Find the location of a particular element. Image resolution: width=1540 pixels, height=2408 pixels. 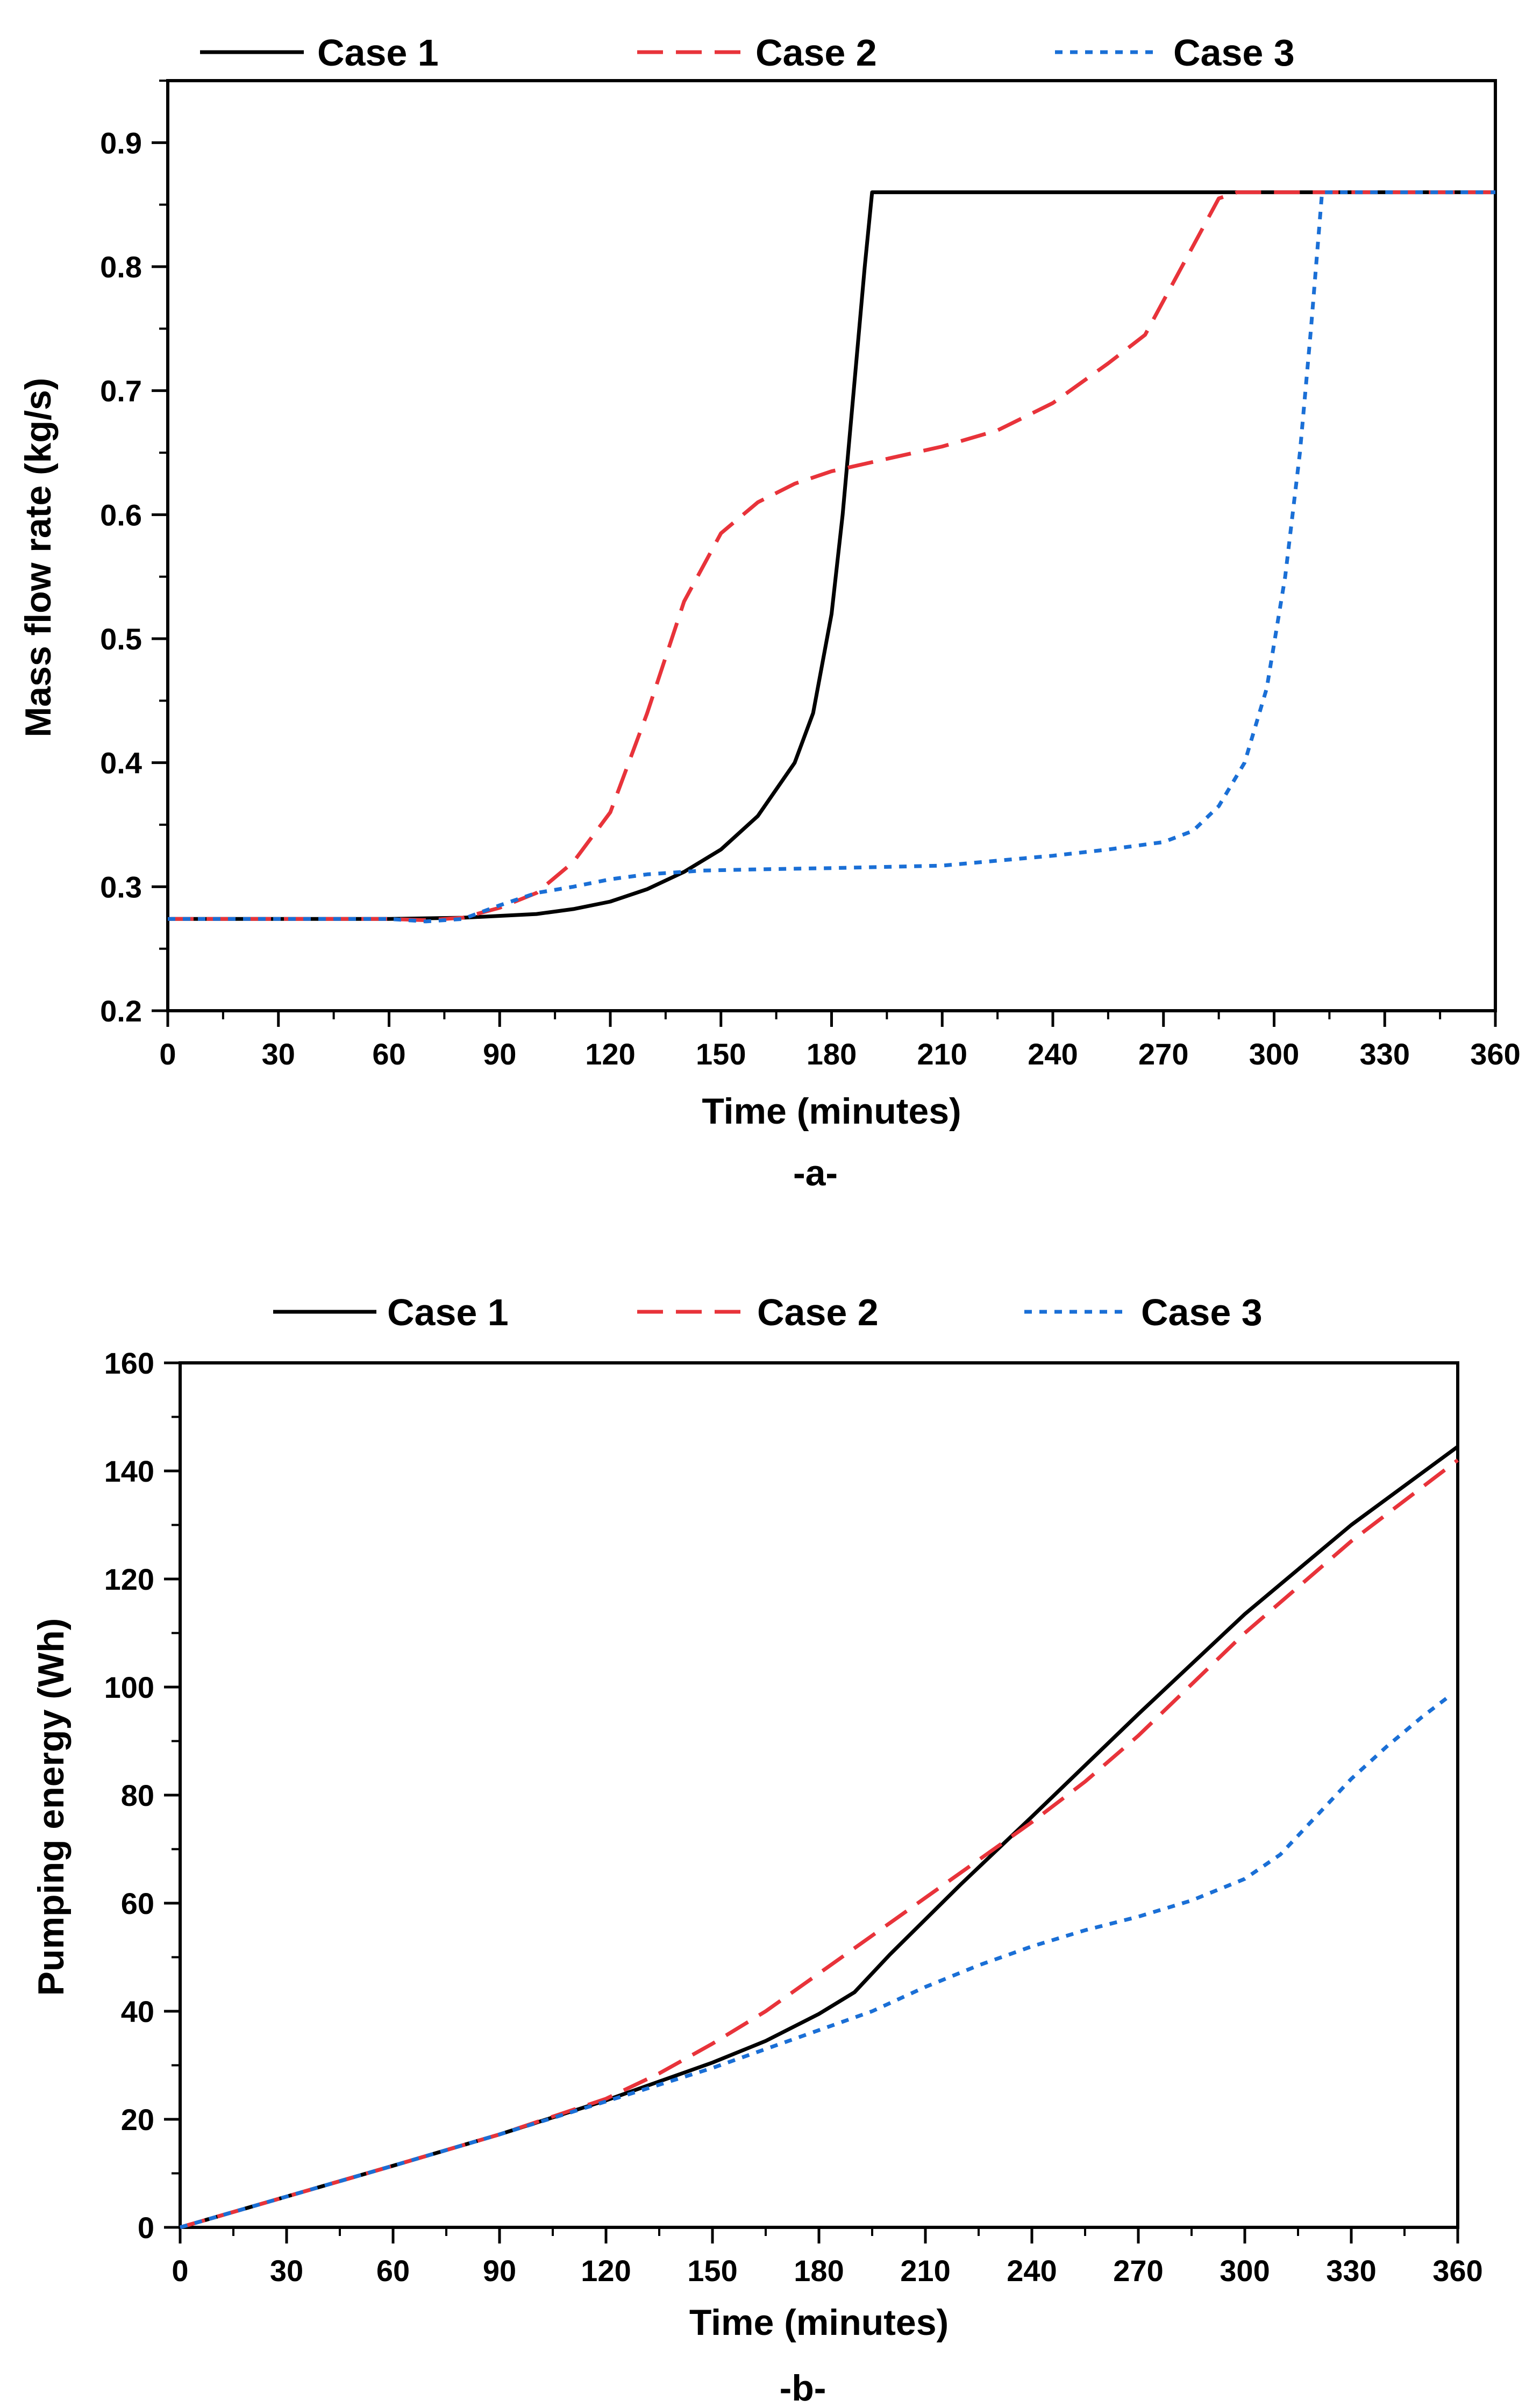

y-tick-label: 80 is located at coordinates (137, 1795).